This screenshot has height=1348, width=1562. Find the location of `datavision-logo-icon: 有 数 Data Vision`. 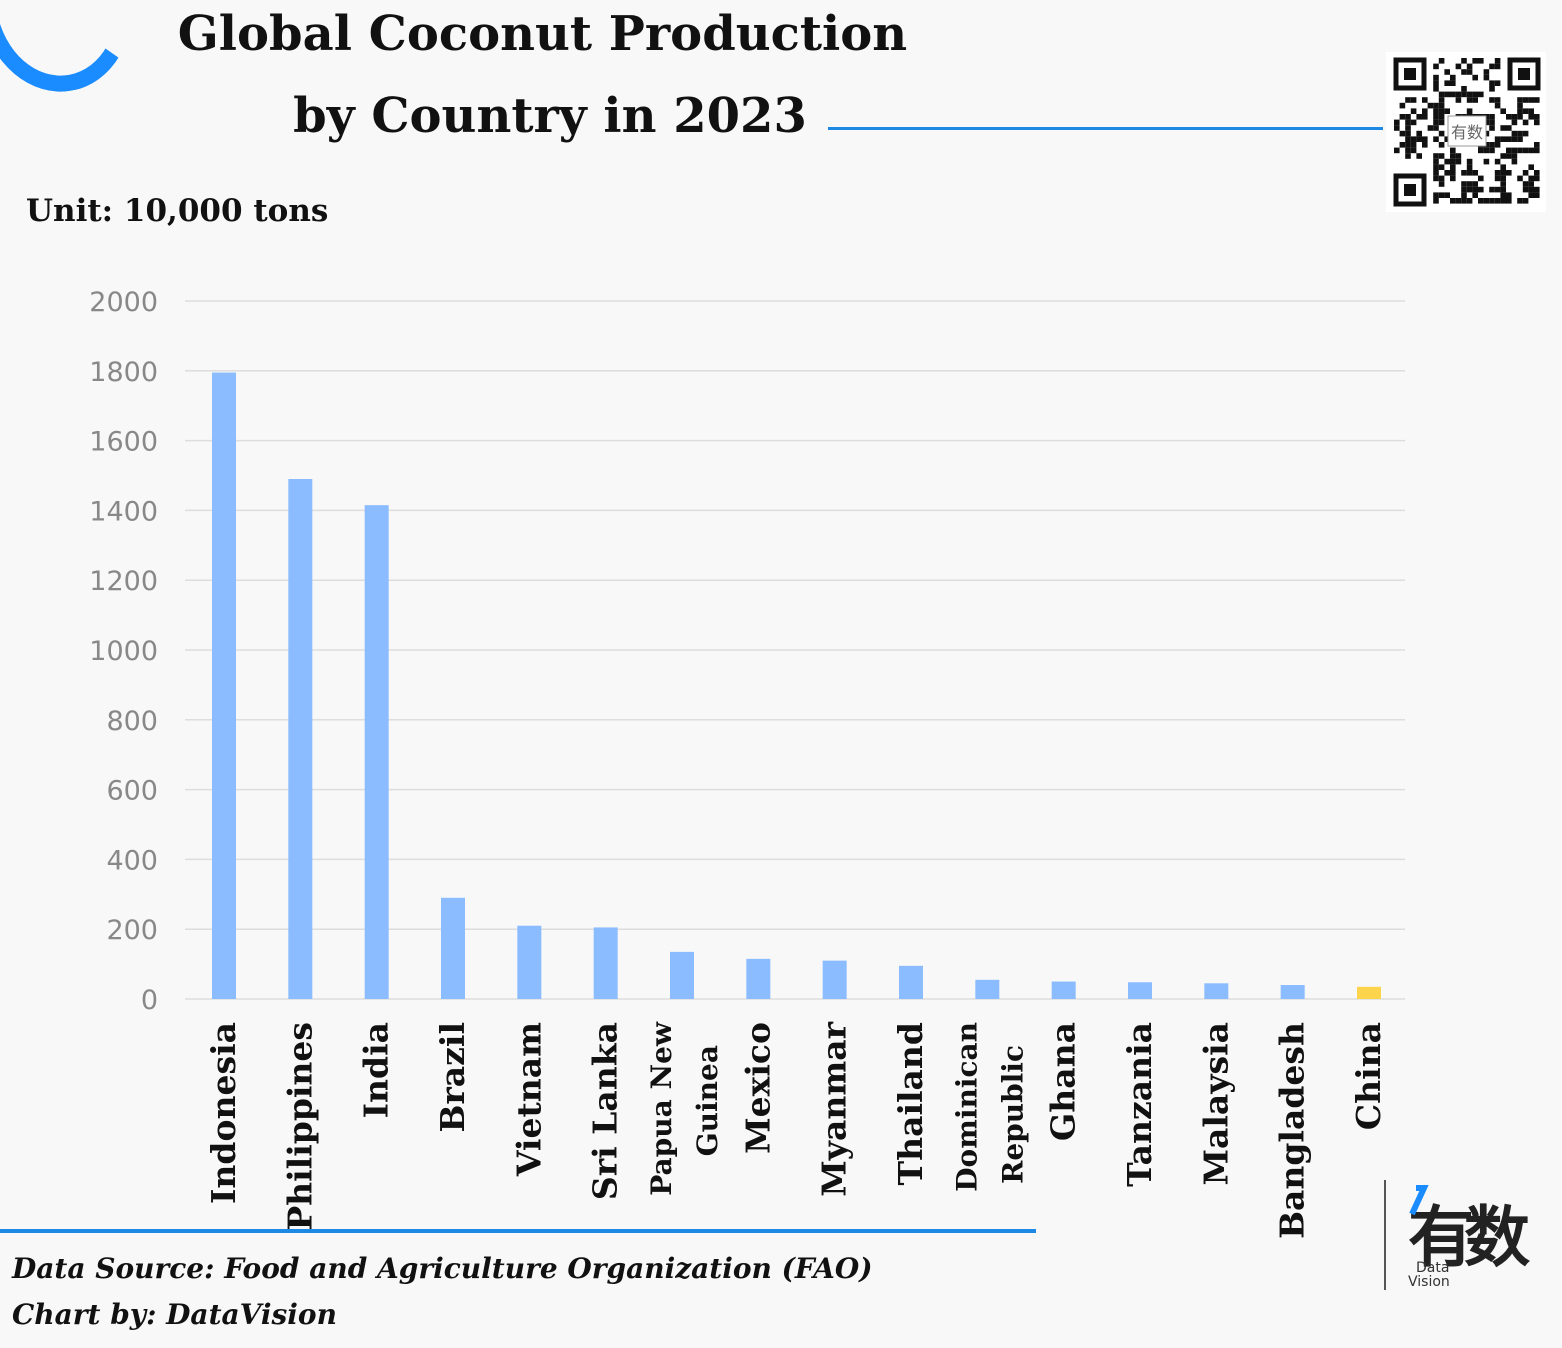

datavision-logo-icon: 有 数 Data Vision is located at coordinates (1465, 1235).